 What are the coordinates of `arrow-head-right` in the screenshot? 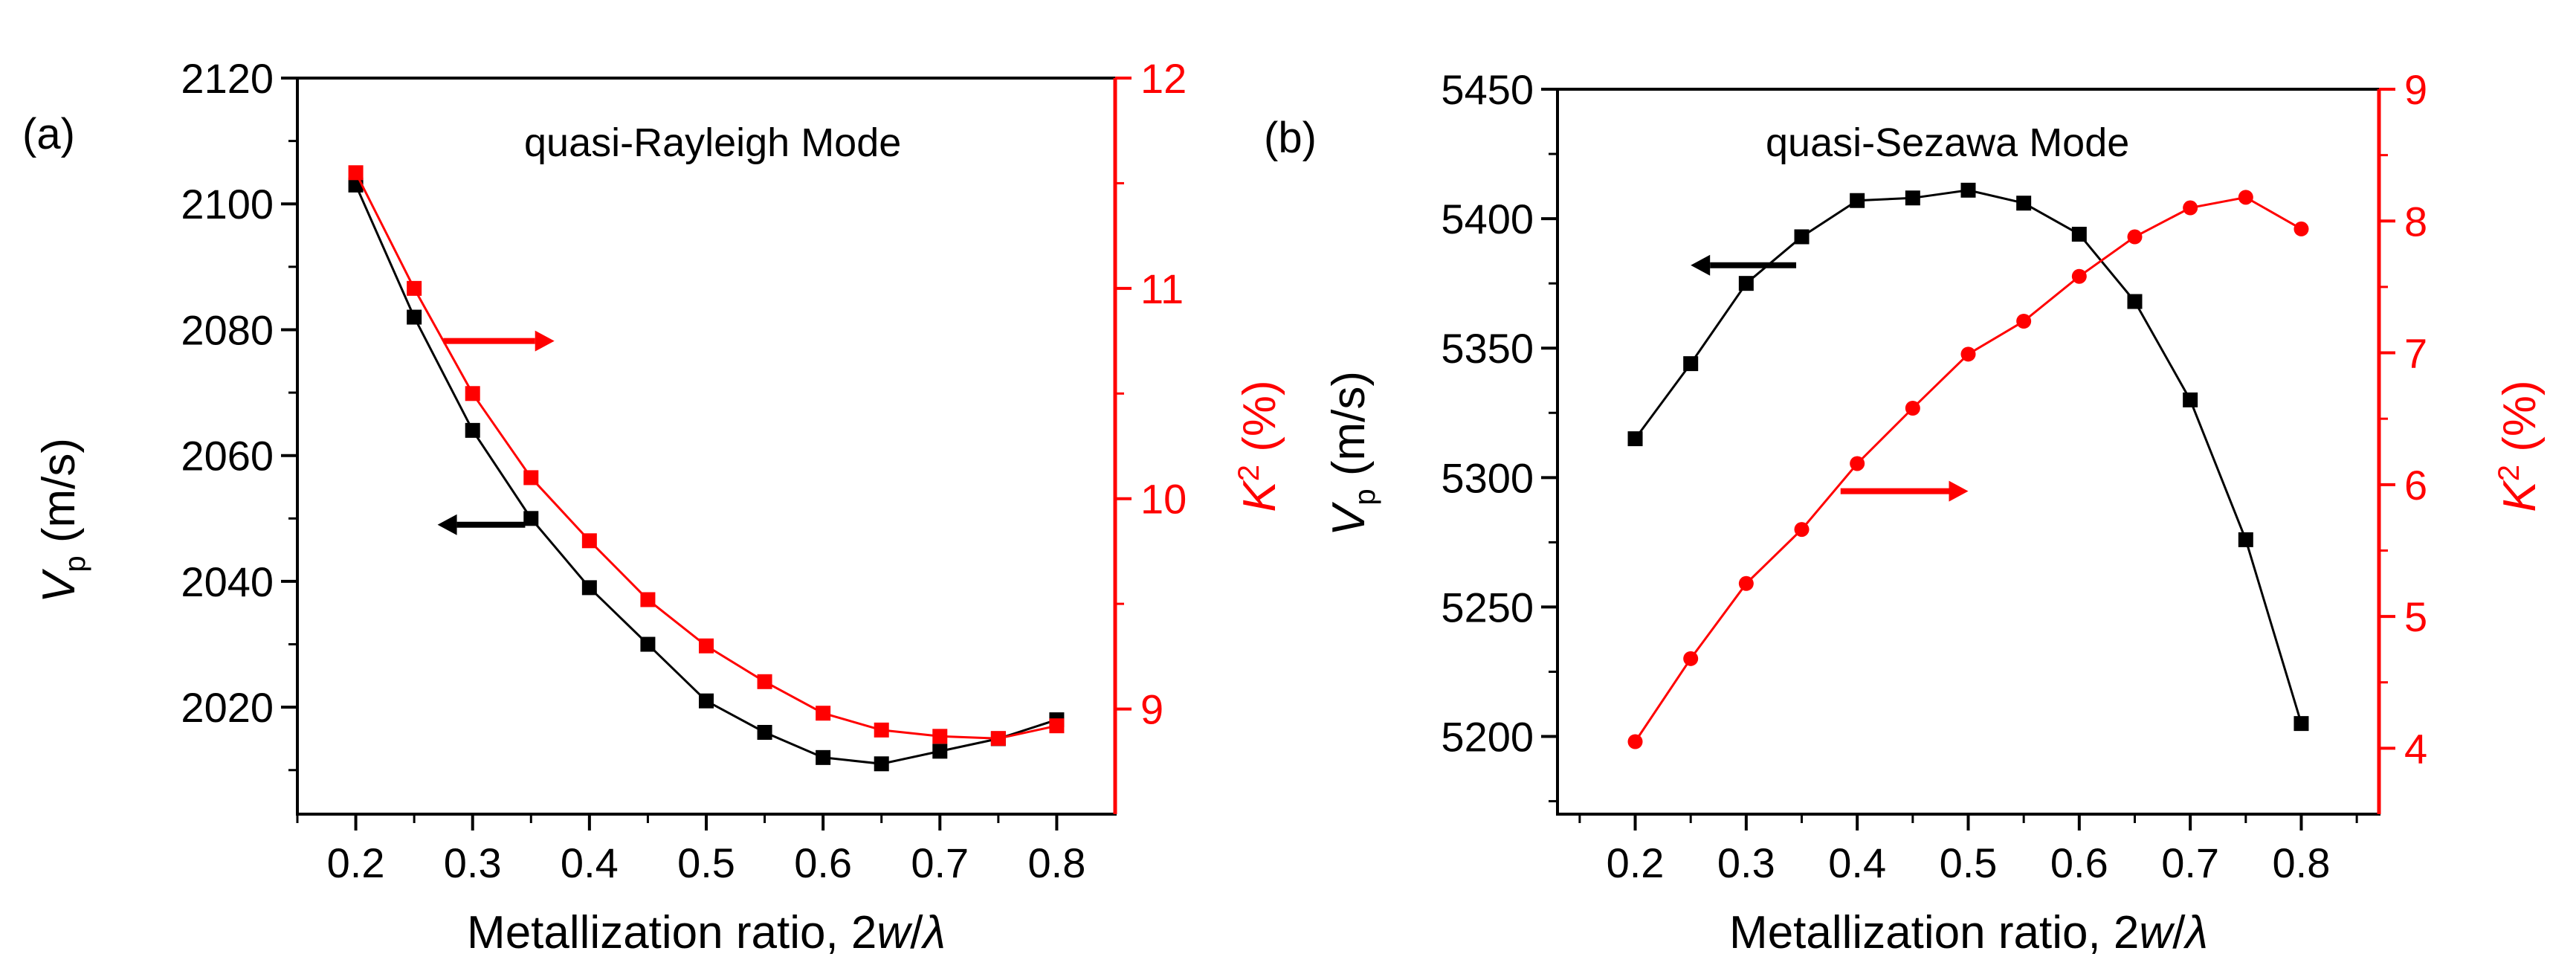 It's located at (1959, 491).